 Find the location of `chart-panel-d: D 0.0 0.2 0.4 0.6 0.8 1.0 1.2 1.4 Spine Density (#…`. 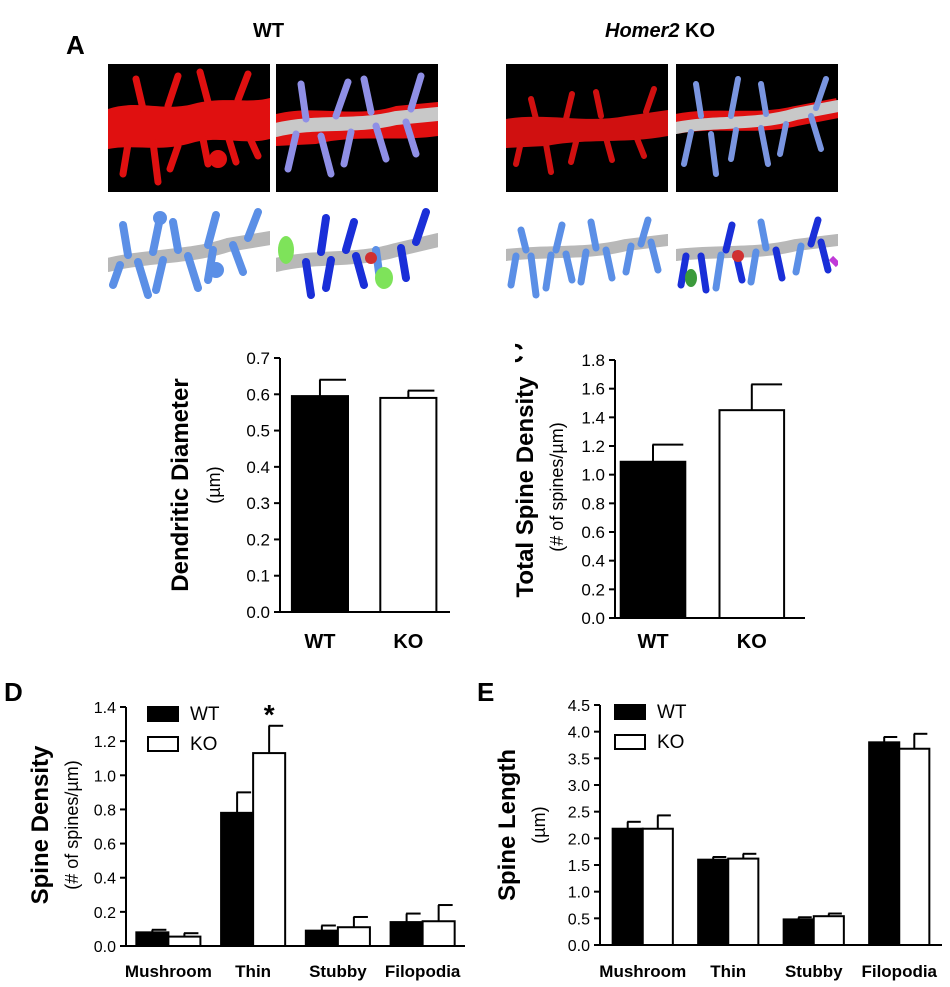

chart-panel-d: D 0.0 0.2 0.4 0.6 0.8 1.0 1.2 1.4 Spine Density (#… is located at coordinates (234, 829).